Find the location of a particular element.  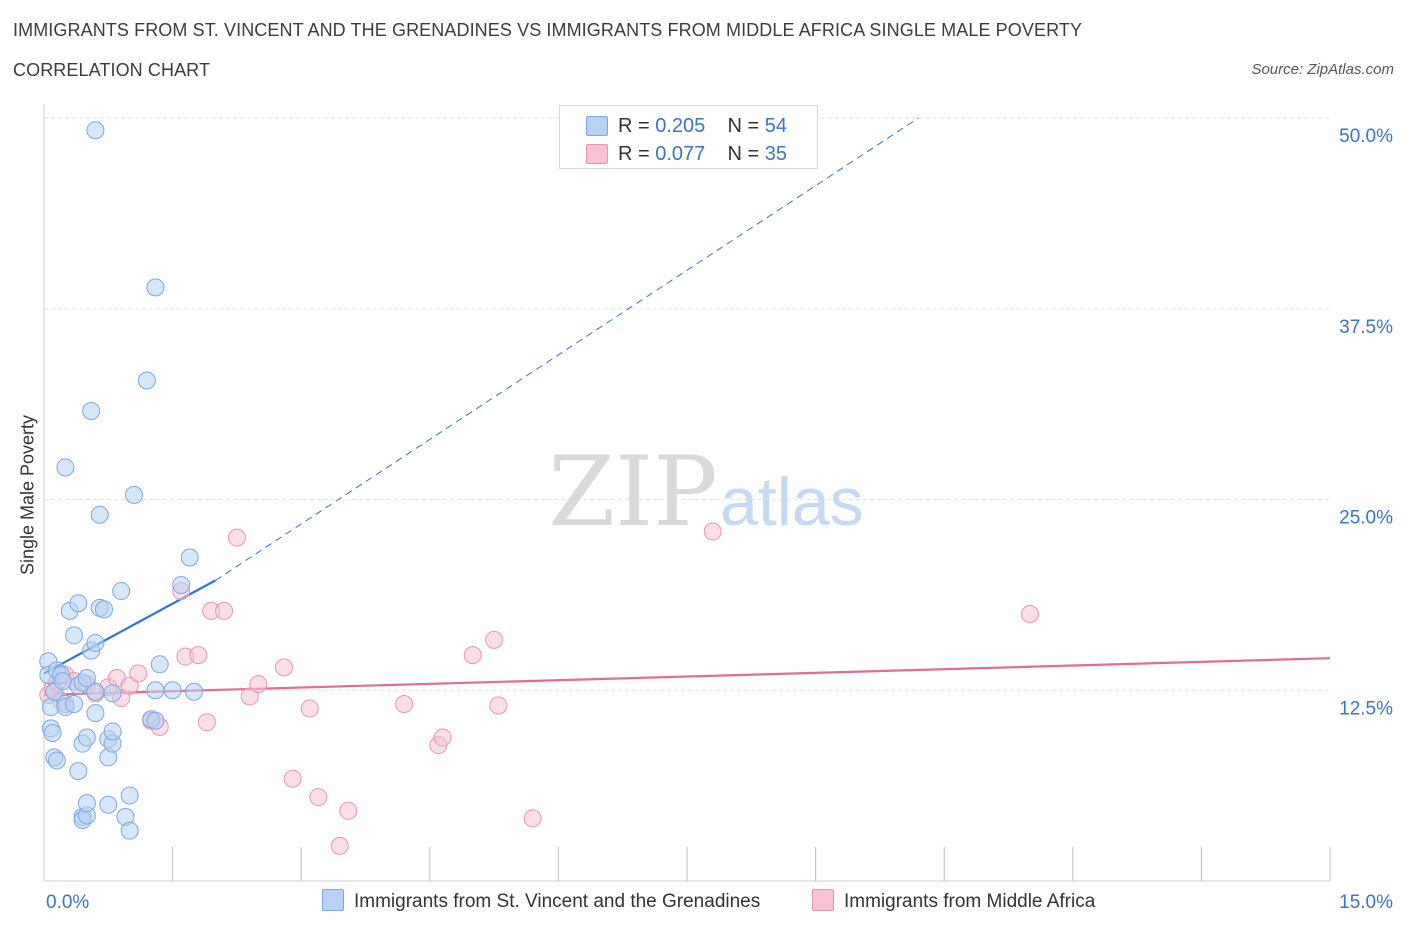

legend-row-series1: R = 0.205 N = 54 is located at coordinates (688, 126).